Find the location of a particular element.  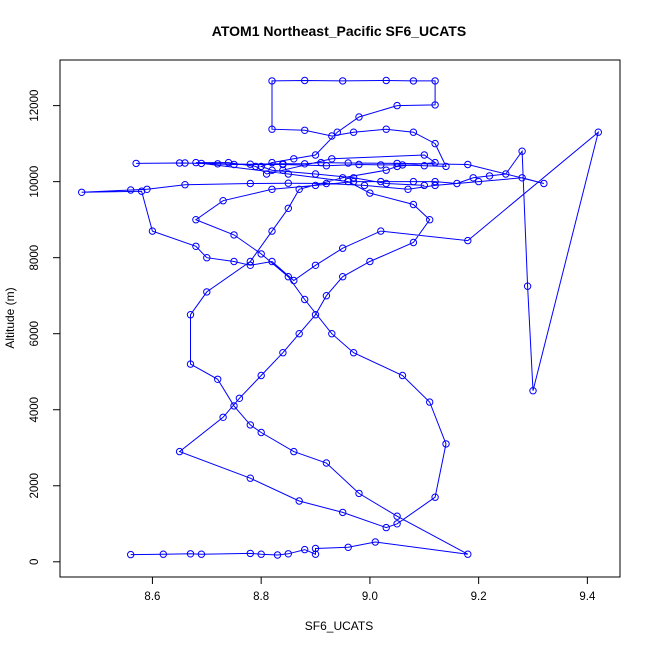

x-tick-label: 9.0 is located at coordinates (370, 597).